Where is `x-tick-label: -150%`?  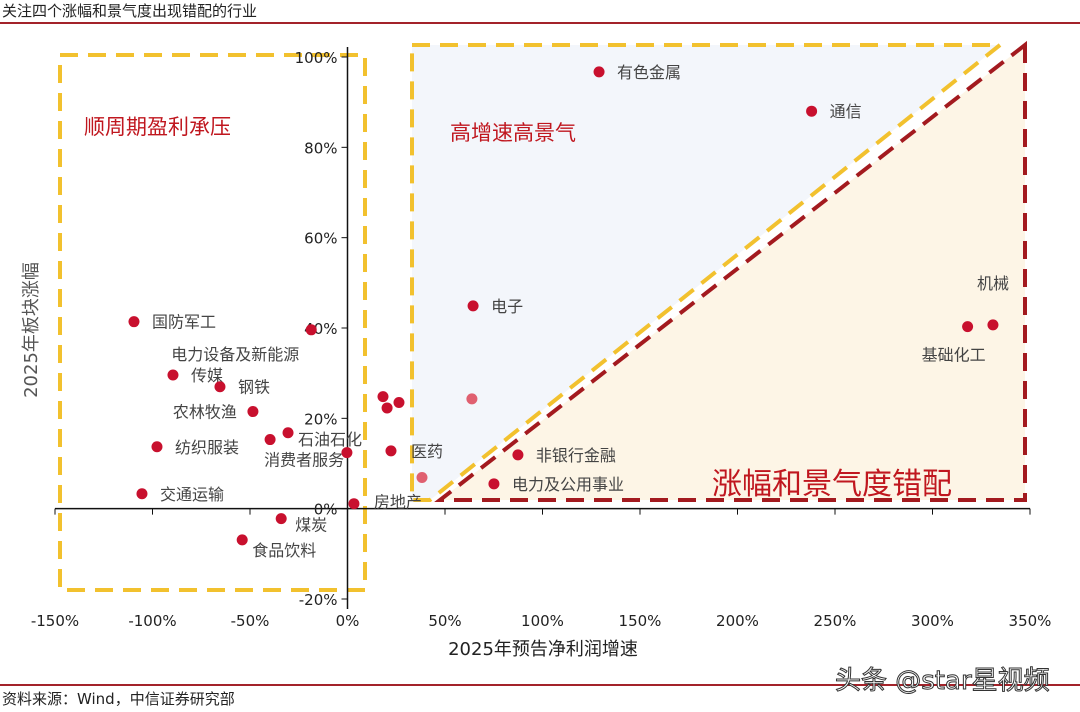
x-tick-label: -150% is located at coordinates (55, 621).